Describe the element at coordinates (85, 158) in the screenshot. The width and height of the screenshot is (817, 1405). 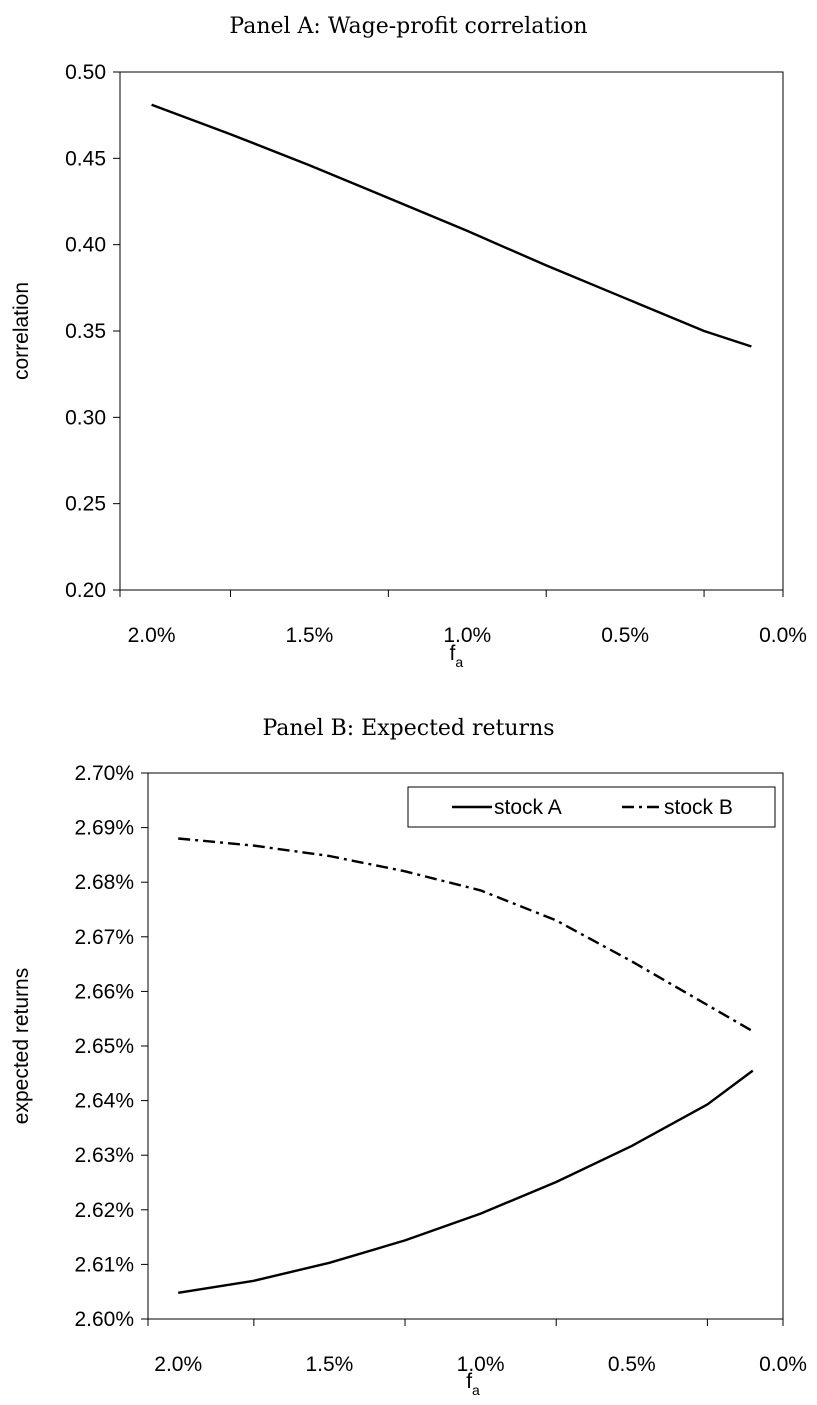
I see `panel-a-y-tick-label: 0.45` at that location.